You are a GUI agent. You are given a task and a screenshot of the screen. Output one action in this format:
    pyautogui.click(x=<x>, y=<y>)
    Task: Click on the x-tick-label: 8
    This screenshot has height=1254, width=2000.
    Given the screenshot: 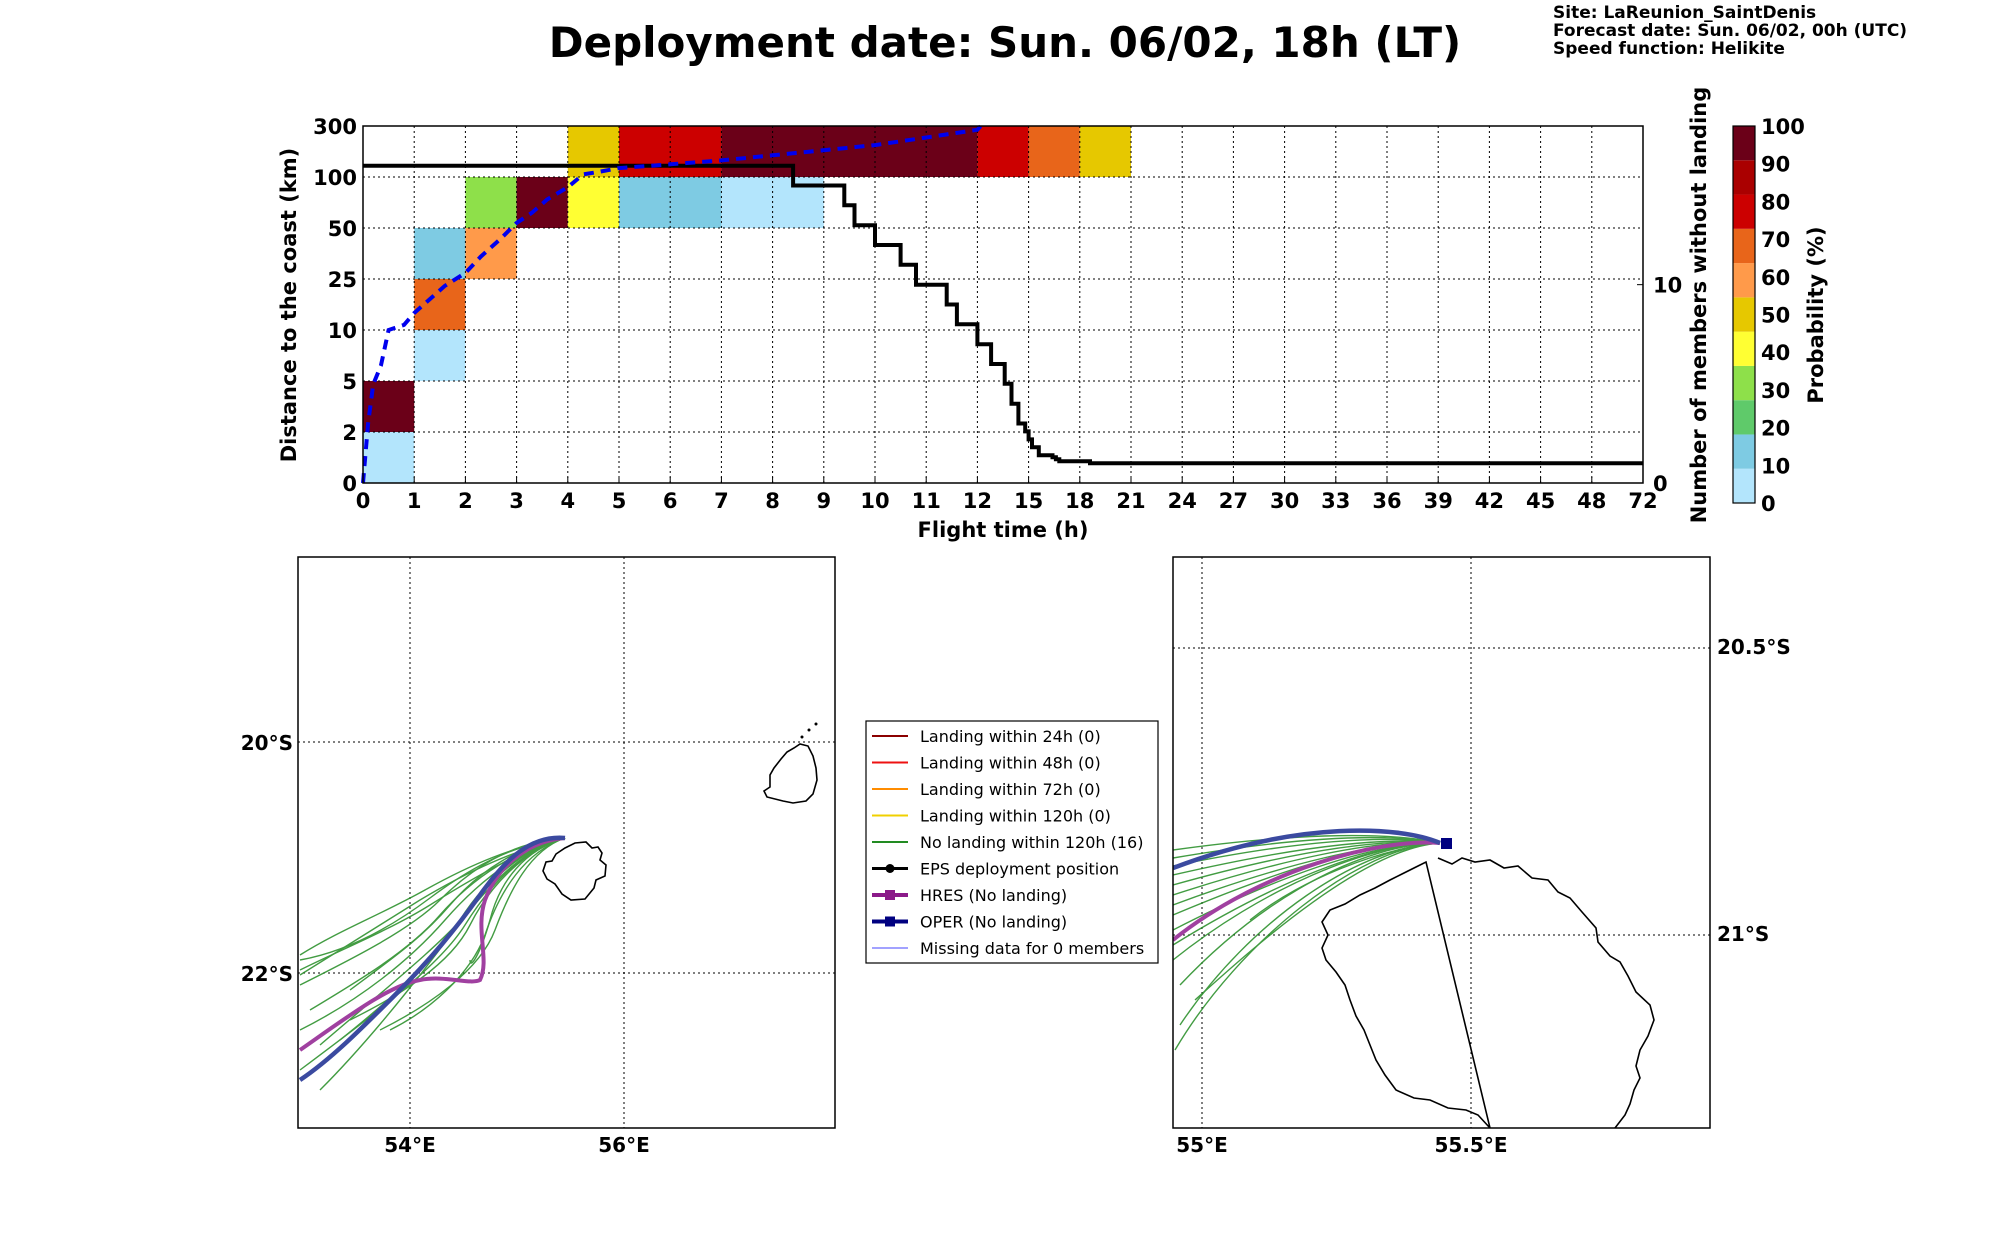 What is the action you would take?
    pyautogui.click(x=772, y=501)
    